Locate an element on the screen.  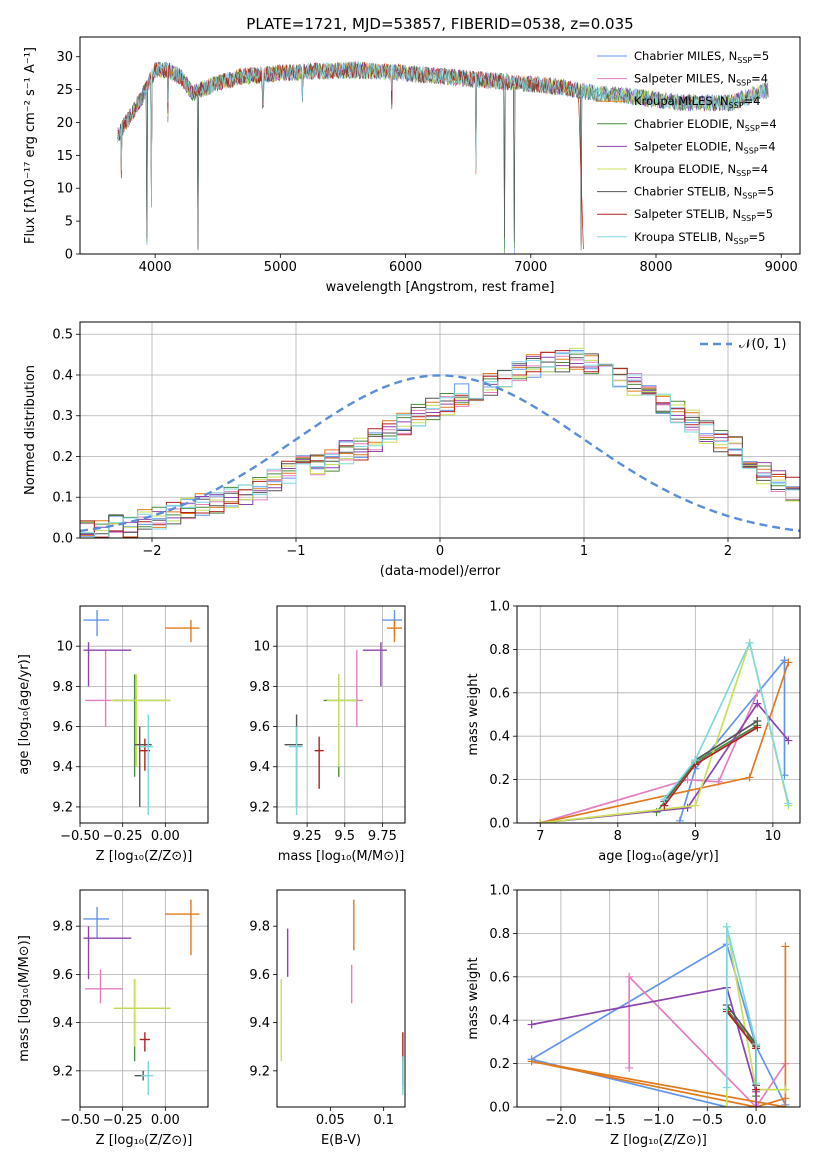
x-tick-label: −0.25 is located at coordinates (123, 1120).